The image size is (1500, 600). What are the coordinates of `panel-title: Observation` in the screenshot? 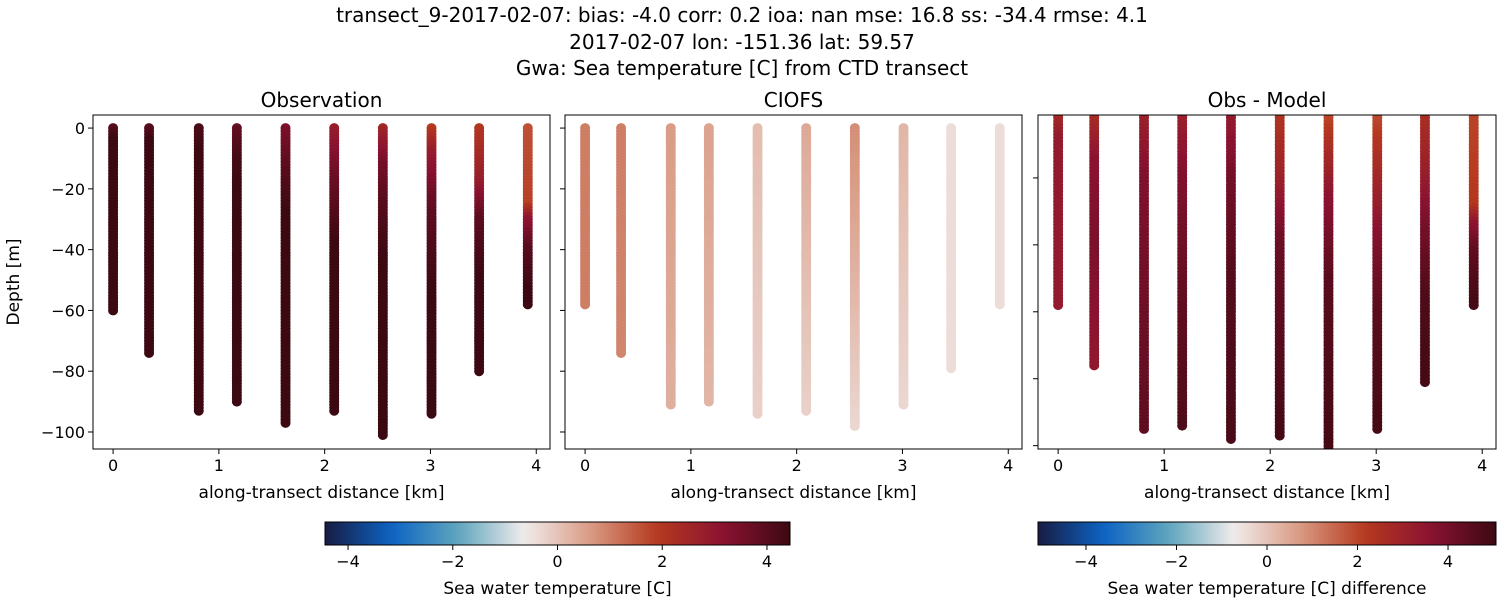 It's located at (322, 100).